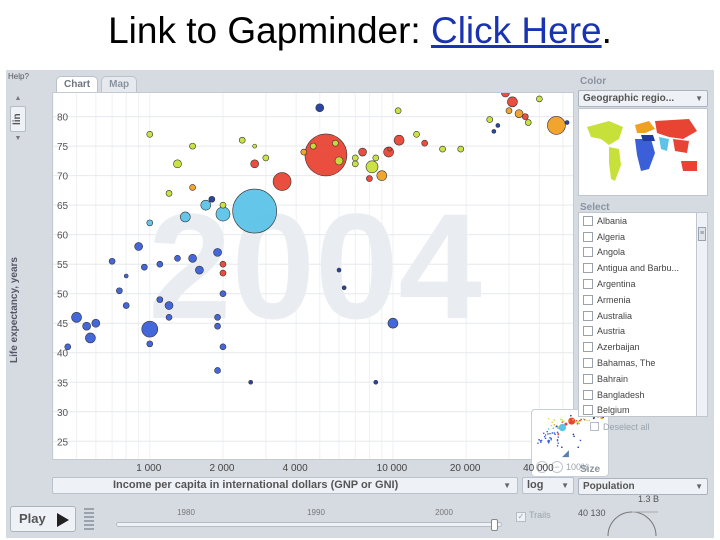 The height and width of the screenshot is (540, 720). I want to click on select-list-item: Austria, so click(643, 332).